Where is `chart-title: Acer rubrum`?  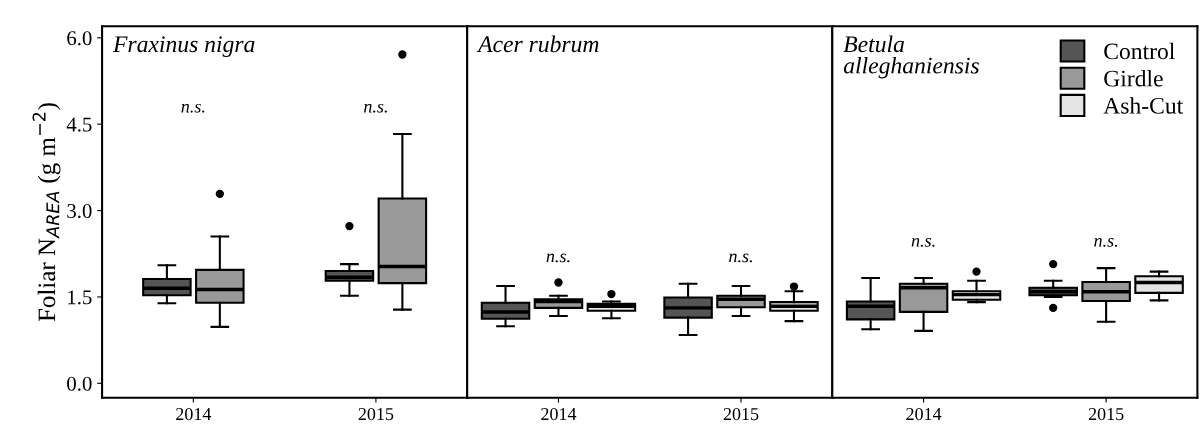
chart-title: Acer rubrum is located at coordinates (537, 44).